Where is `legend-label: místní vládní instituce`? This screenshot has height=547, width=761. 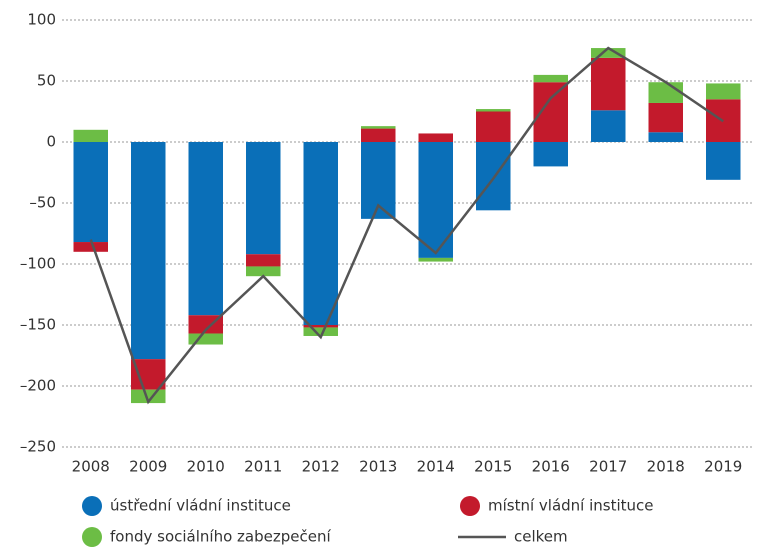 legend-label: místní vládní instituce is located at coordinates (571, 506).